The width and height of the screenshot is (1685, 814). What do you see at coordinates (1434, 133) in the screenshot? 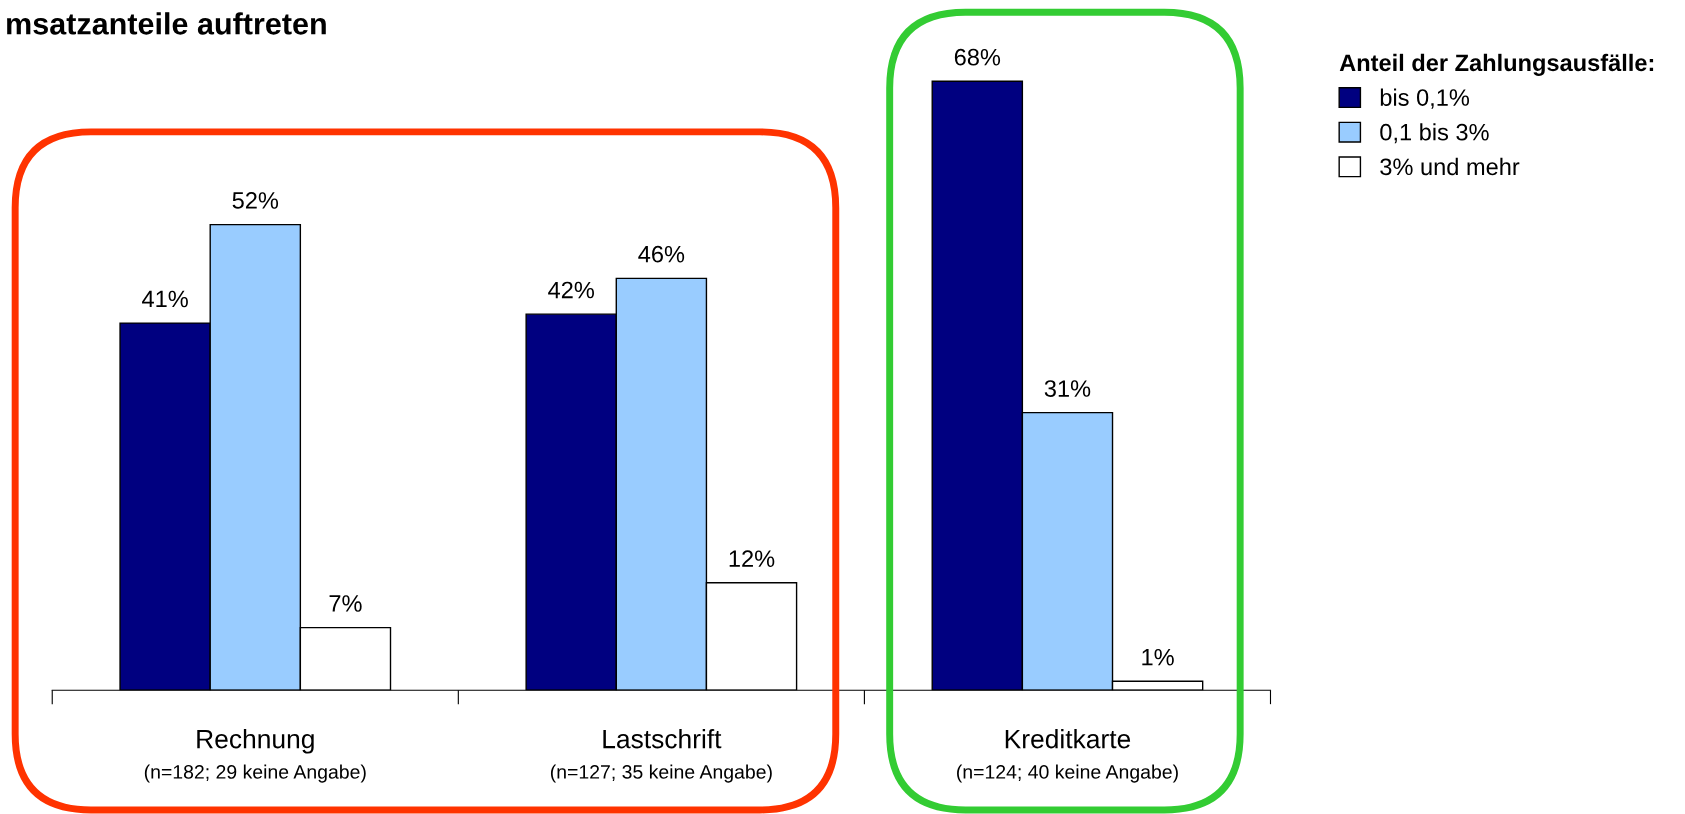
I see `legend-label: 0,1 bis 3%` at bounding box center [1434, 133].